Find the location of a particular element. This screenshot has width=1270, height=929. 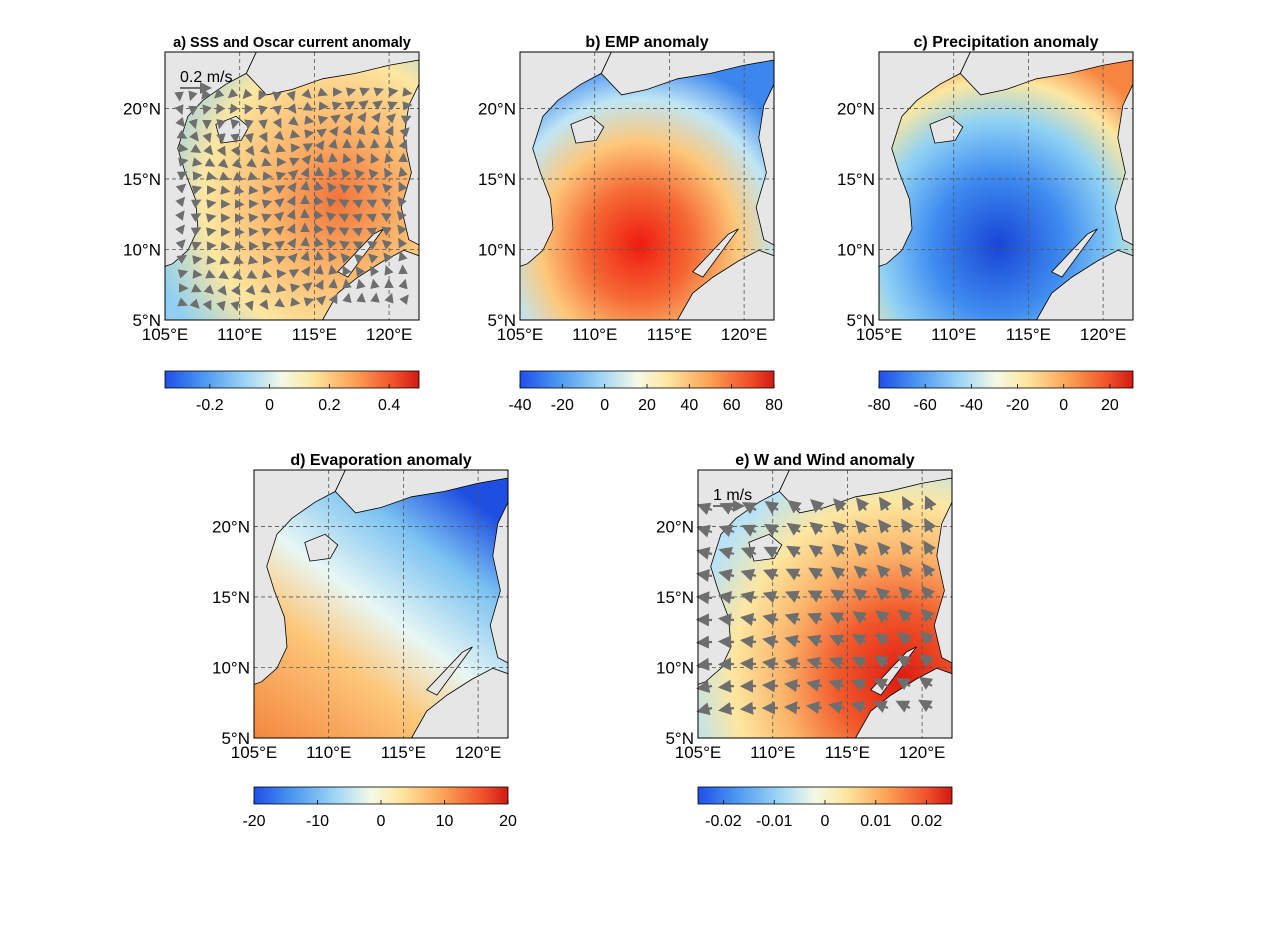

colorbar-tick-label: -0.2 is located at coordinates (210, 405).